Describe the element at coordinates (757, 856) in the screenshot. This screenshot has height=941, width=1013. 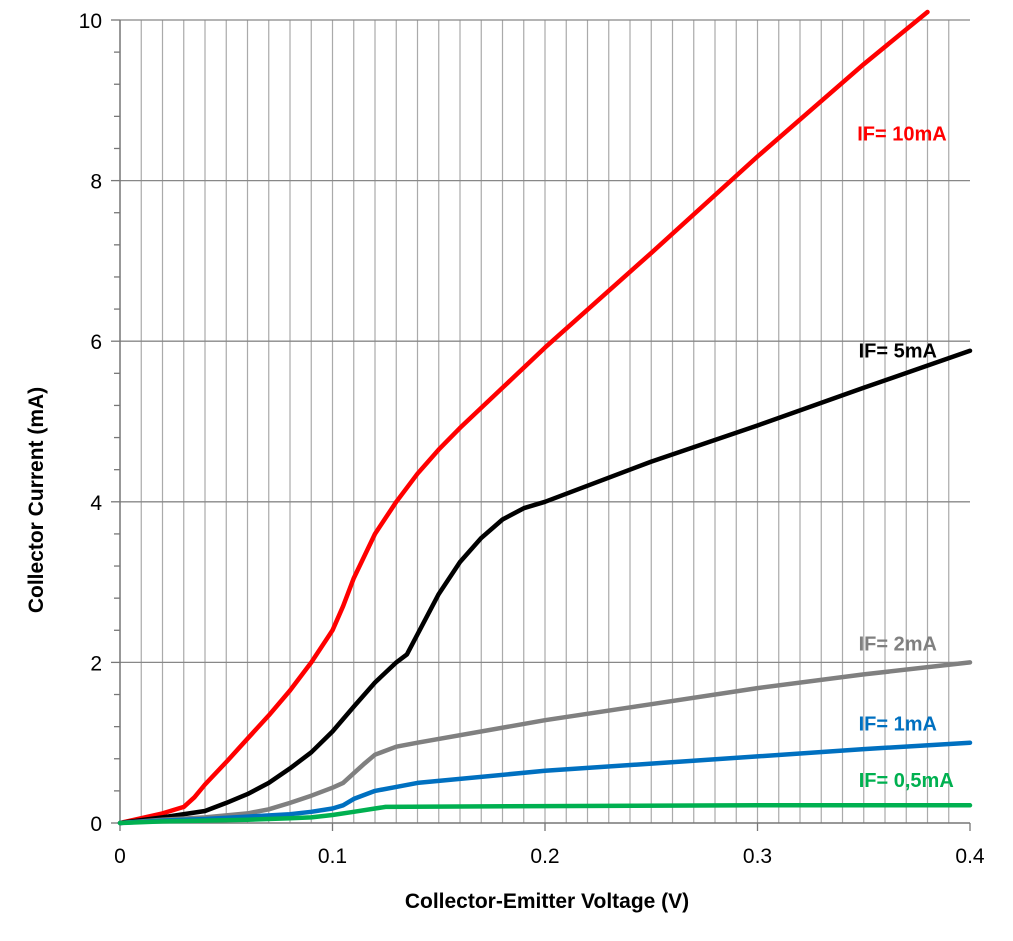
I see `x-tick-label: 0.3` at that location.